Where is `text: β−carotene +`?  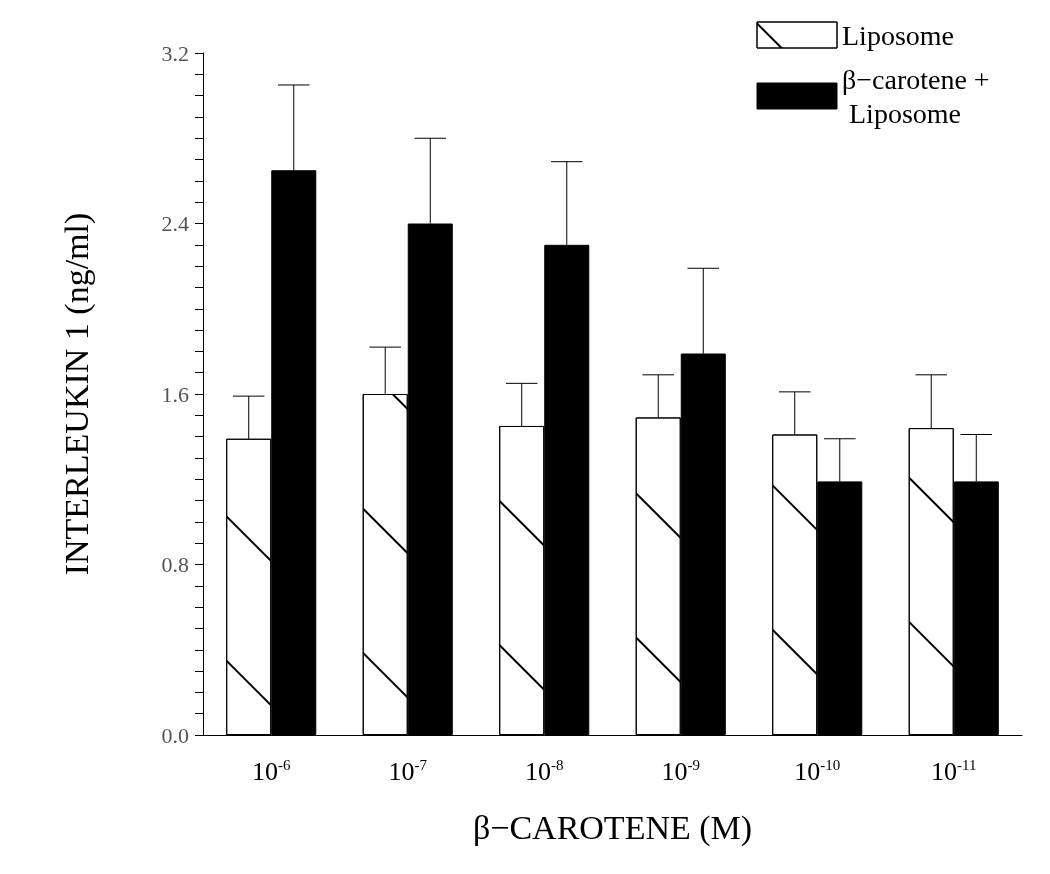 text: β−carotene + is located at coordinates (916, 79).